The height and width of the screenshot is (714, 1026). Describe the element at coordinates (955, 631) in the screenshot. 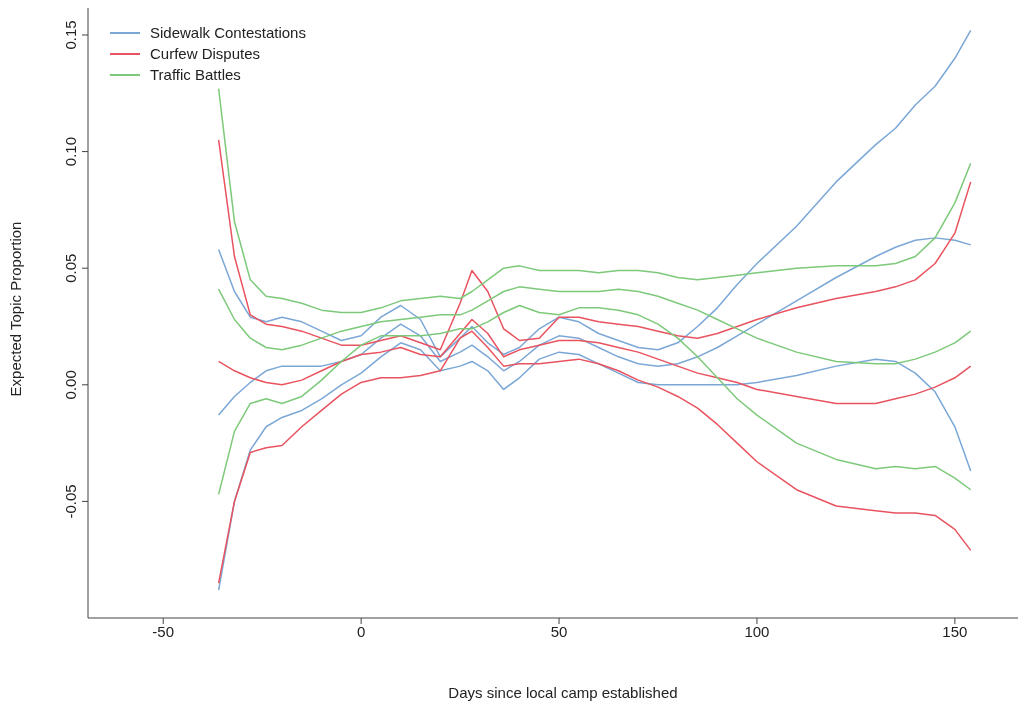

I see `x-tick-label: 150` at that location.